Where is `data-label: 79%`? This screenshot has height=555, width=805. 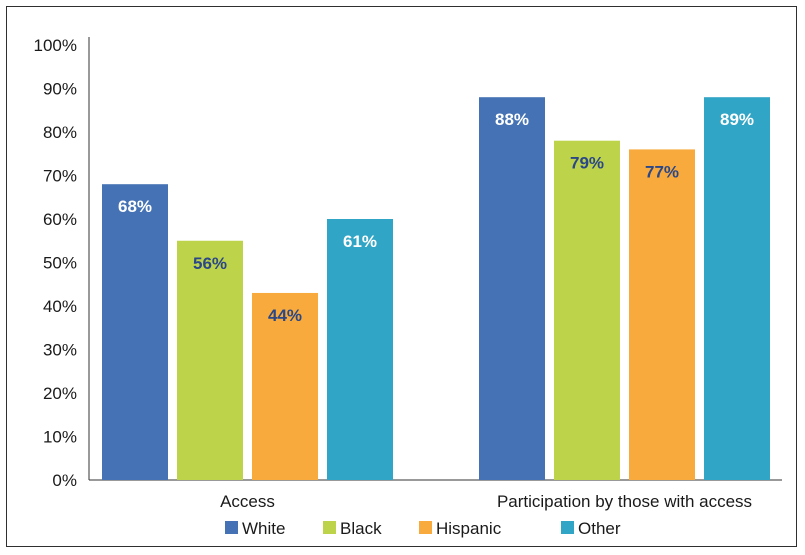
data-label: 79% is located at coordinates (587, 163).